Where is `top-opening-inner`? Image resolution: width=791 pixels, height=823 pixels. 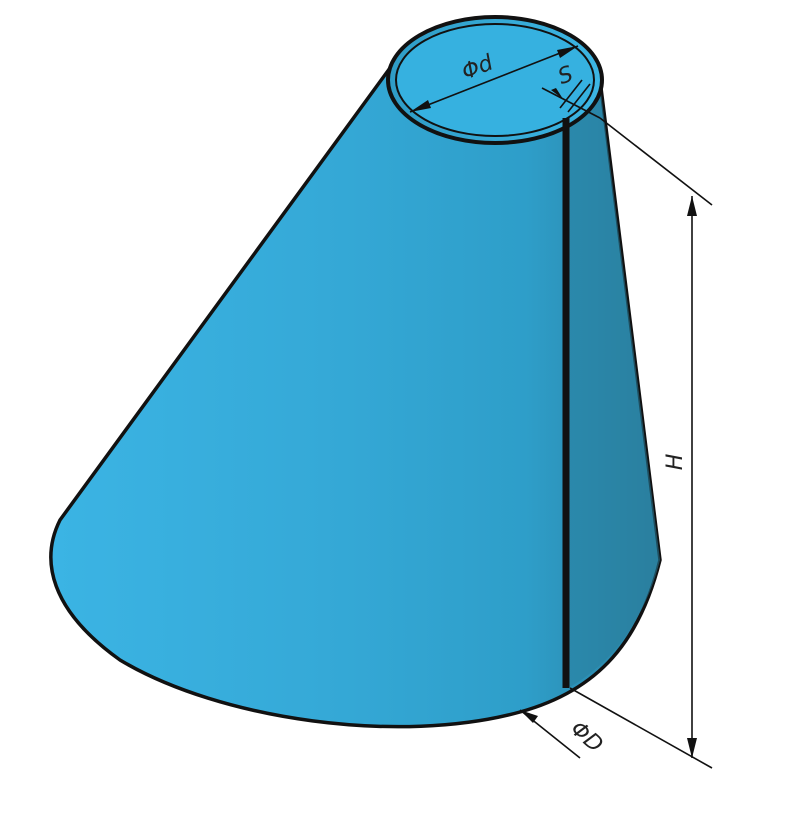
top-opening-inner is located at coordinates (495, 80).